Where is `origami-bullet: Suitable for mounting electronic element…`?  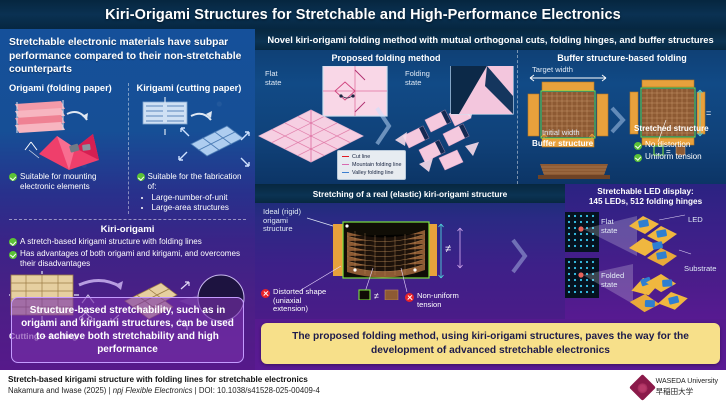
origami-bullet: Suitable for mounting electronic element… is located at coordinates (65, 182).